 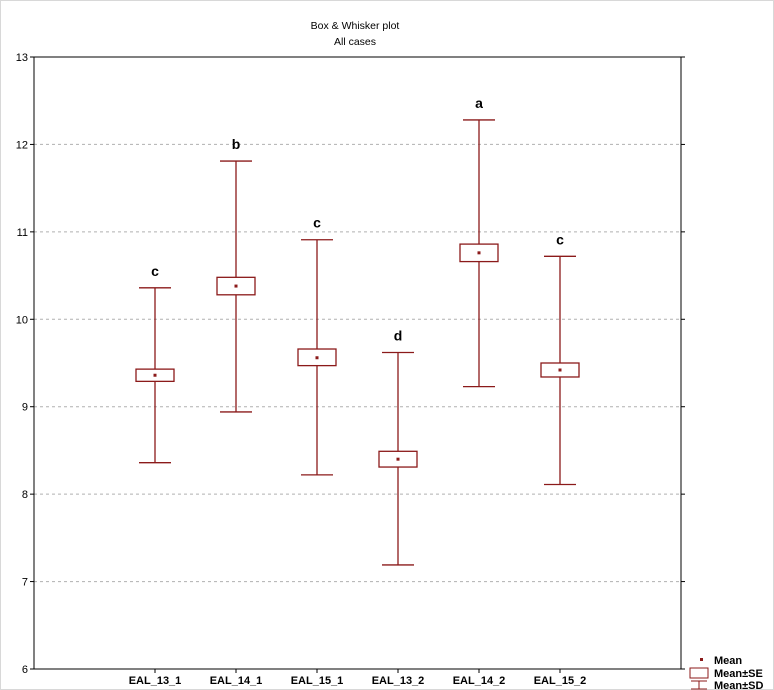 What do you see at coordinates (155, 681) in the screenshot?
I see `x-category-label: EAL_13_1` at bounding box center [155, 681].